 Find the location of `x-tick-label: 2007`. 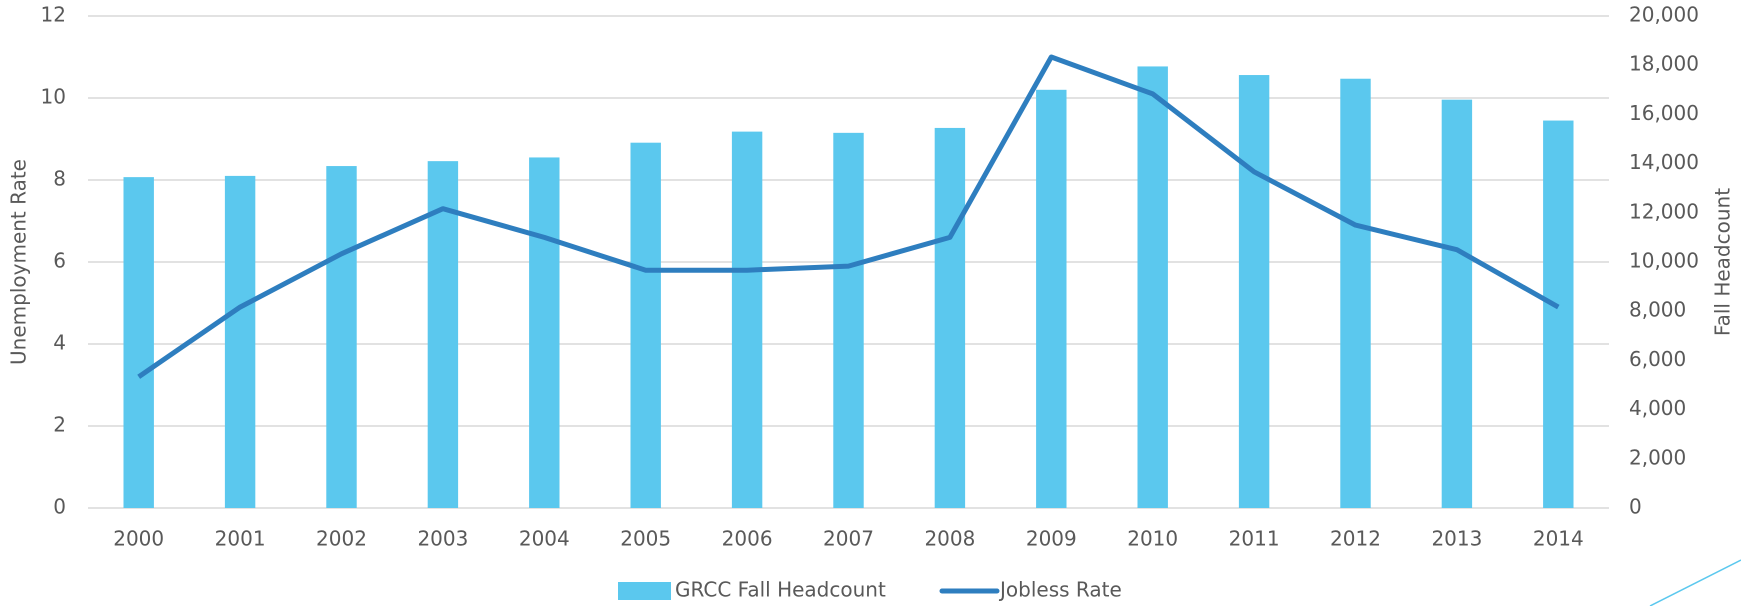

x-tick-label: 2007 is located at coordinates (848, 539).